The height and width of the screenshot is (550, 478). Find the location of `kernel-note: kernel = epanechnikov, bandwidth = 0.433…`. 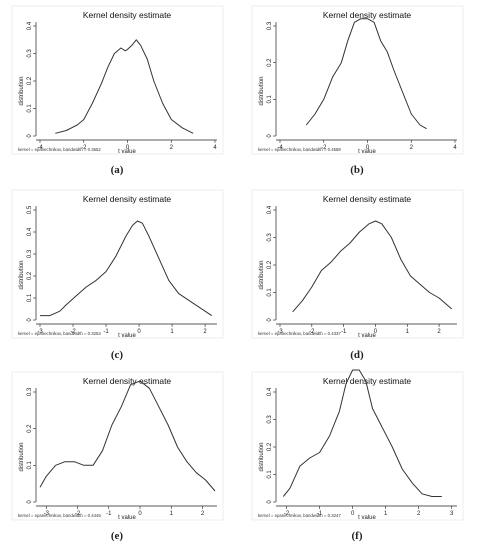

kernel-note: kernel = epanechnikov, bandwidth = 0.433… is located at coordinates (299, 333).